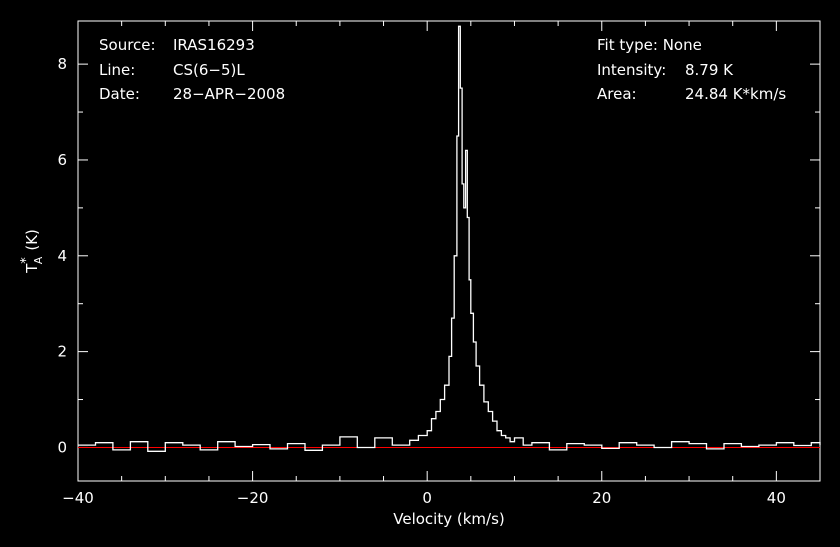 The image size is (840, 547). I want to click on area-row: Area: 24.84 K*km/s, so click(691, 94).